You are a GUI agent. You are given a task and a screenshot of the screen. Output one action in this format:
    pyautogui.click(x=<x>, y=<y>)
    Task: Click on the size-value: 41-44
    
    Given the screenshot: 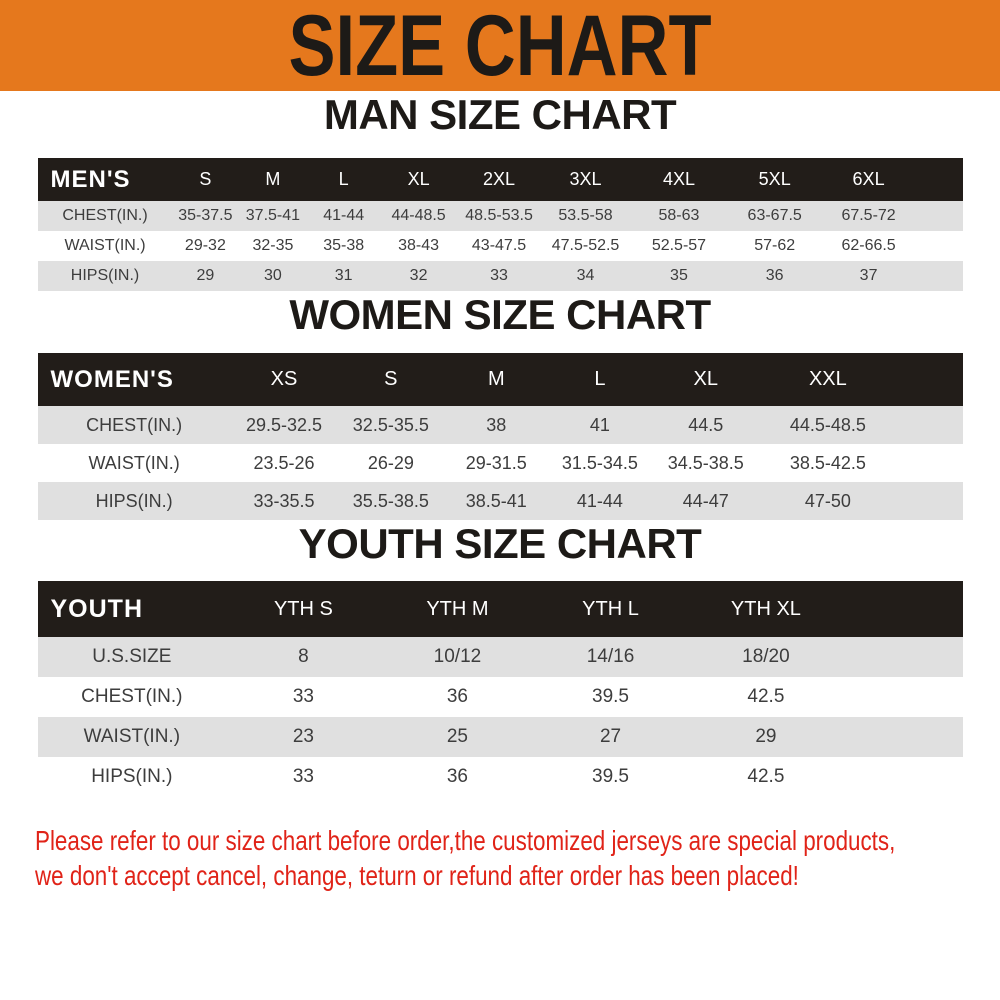 What is the action you would take?
    pyautogui.click(x=344, y=215)
    